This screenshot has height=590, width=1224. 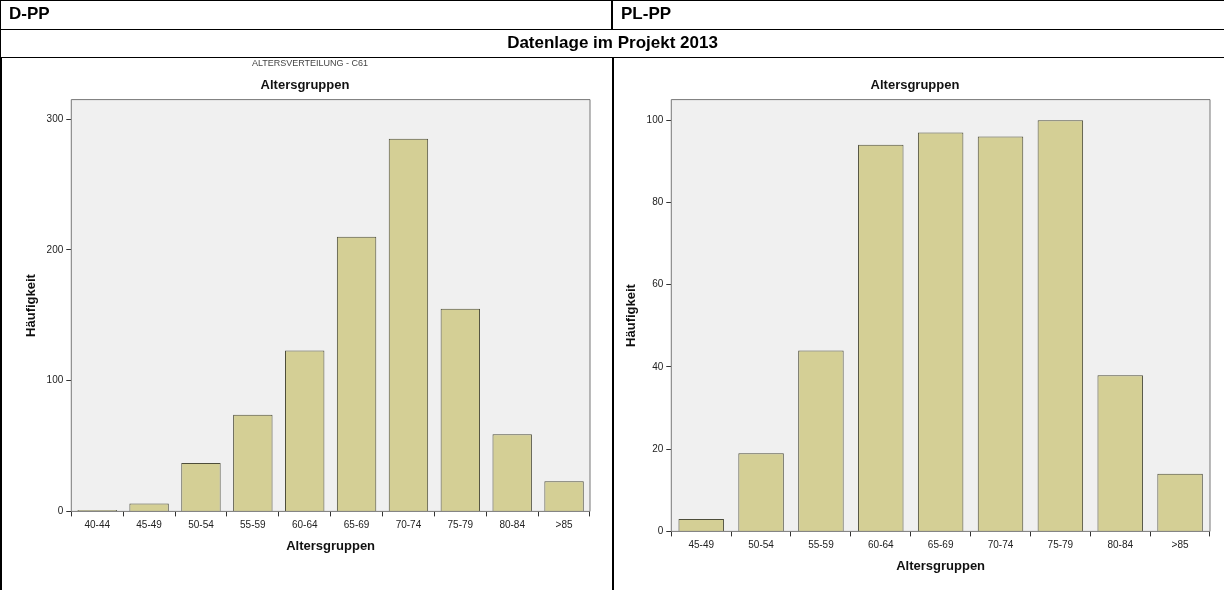 What do you see at coordinates (658, 202) in the screenshot?
I see `y-tick-label: 80` at bounding box center [658, 202].